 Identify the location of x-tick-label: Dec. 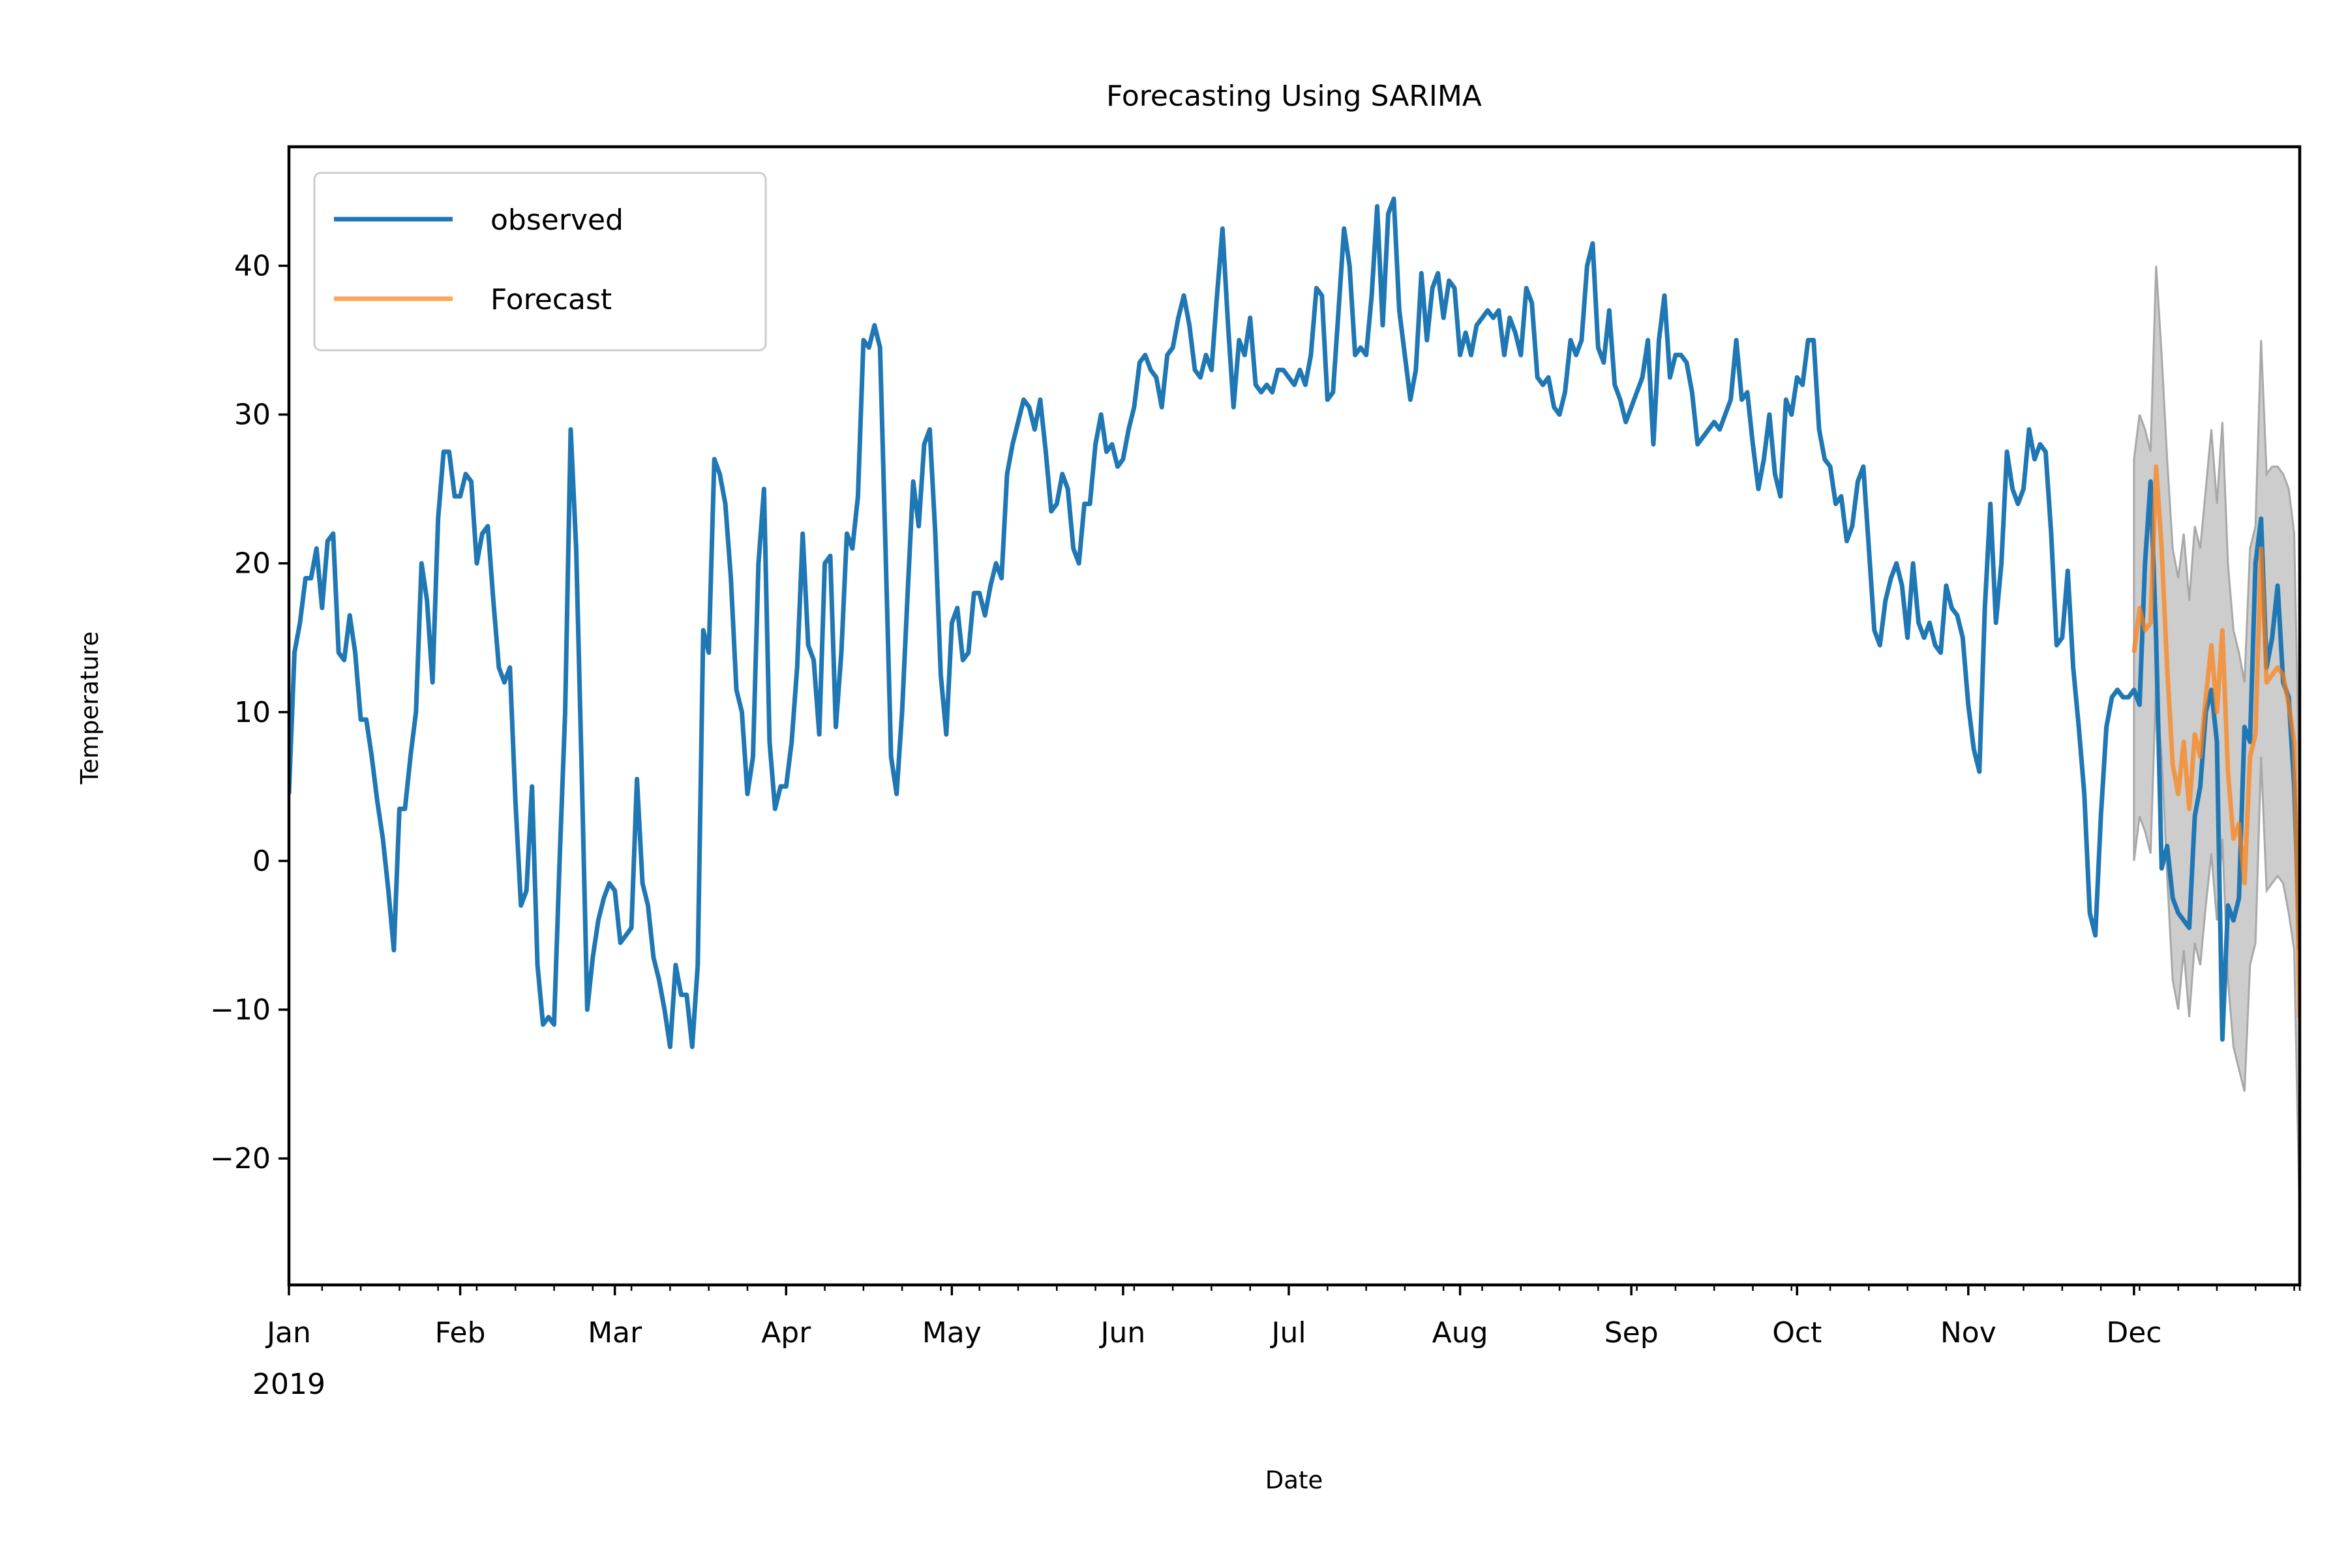
(2133, 1332).